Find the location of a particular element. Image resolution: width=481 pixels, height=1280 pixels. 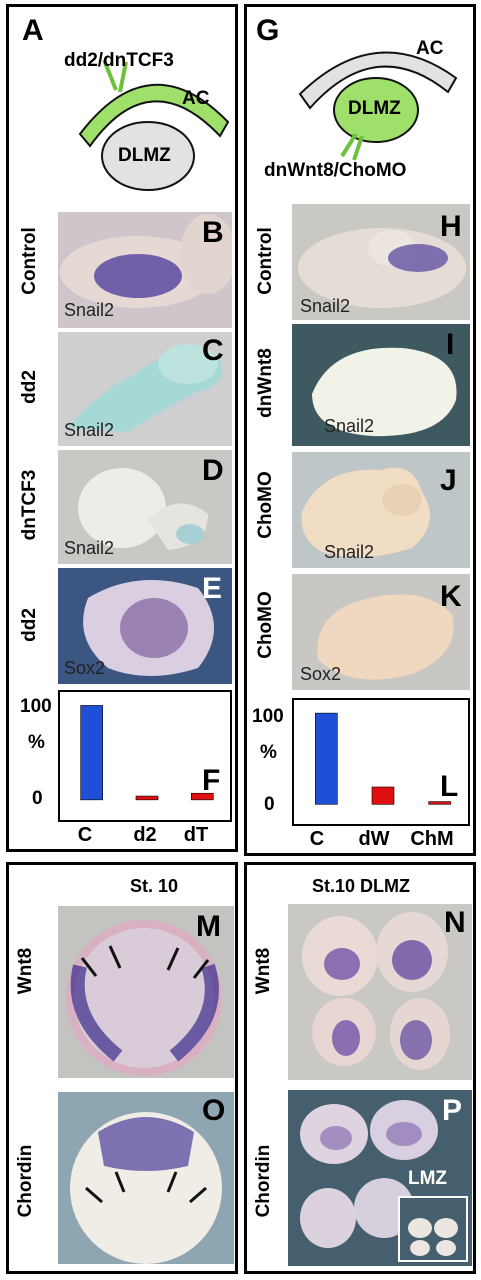

ac-arc-g is located at coordinates (378, 80).